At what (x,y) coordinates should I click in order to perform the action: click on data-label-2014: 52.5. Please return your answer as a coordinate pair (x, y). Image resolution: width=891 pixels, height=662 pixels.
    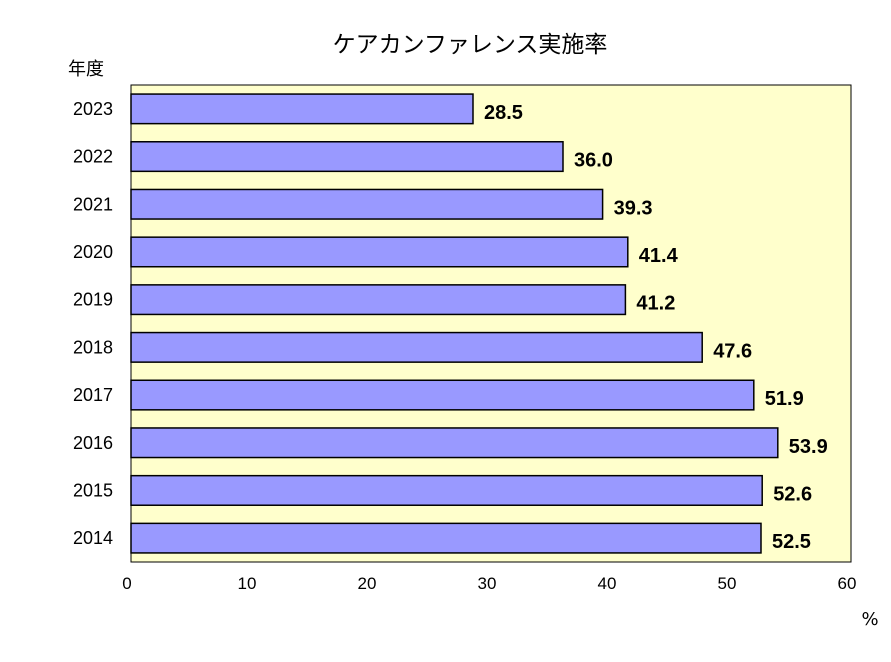
    Looking at the image, I should click on (791, 542).